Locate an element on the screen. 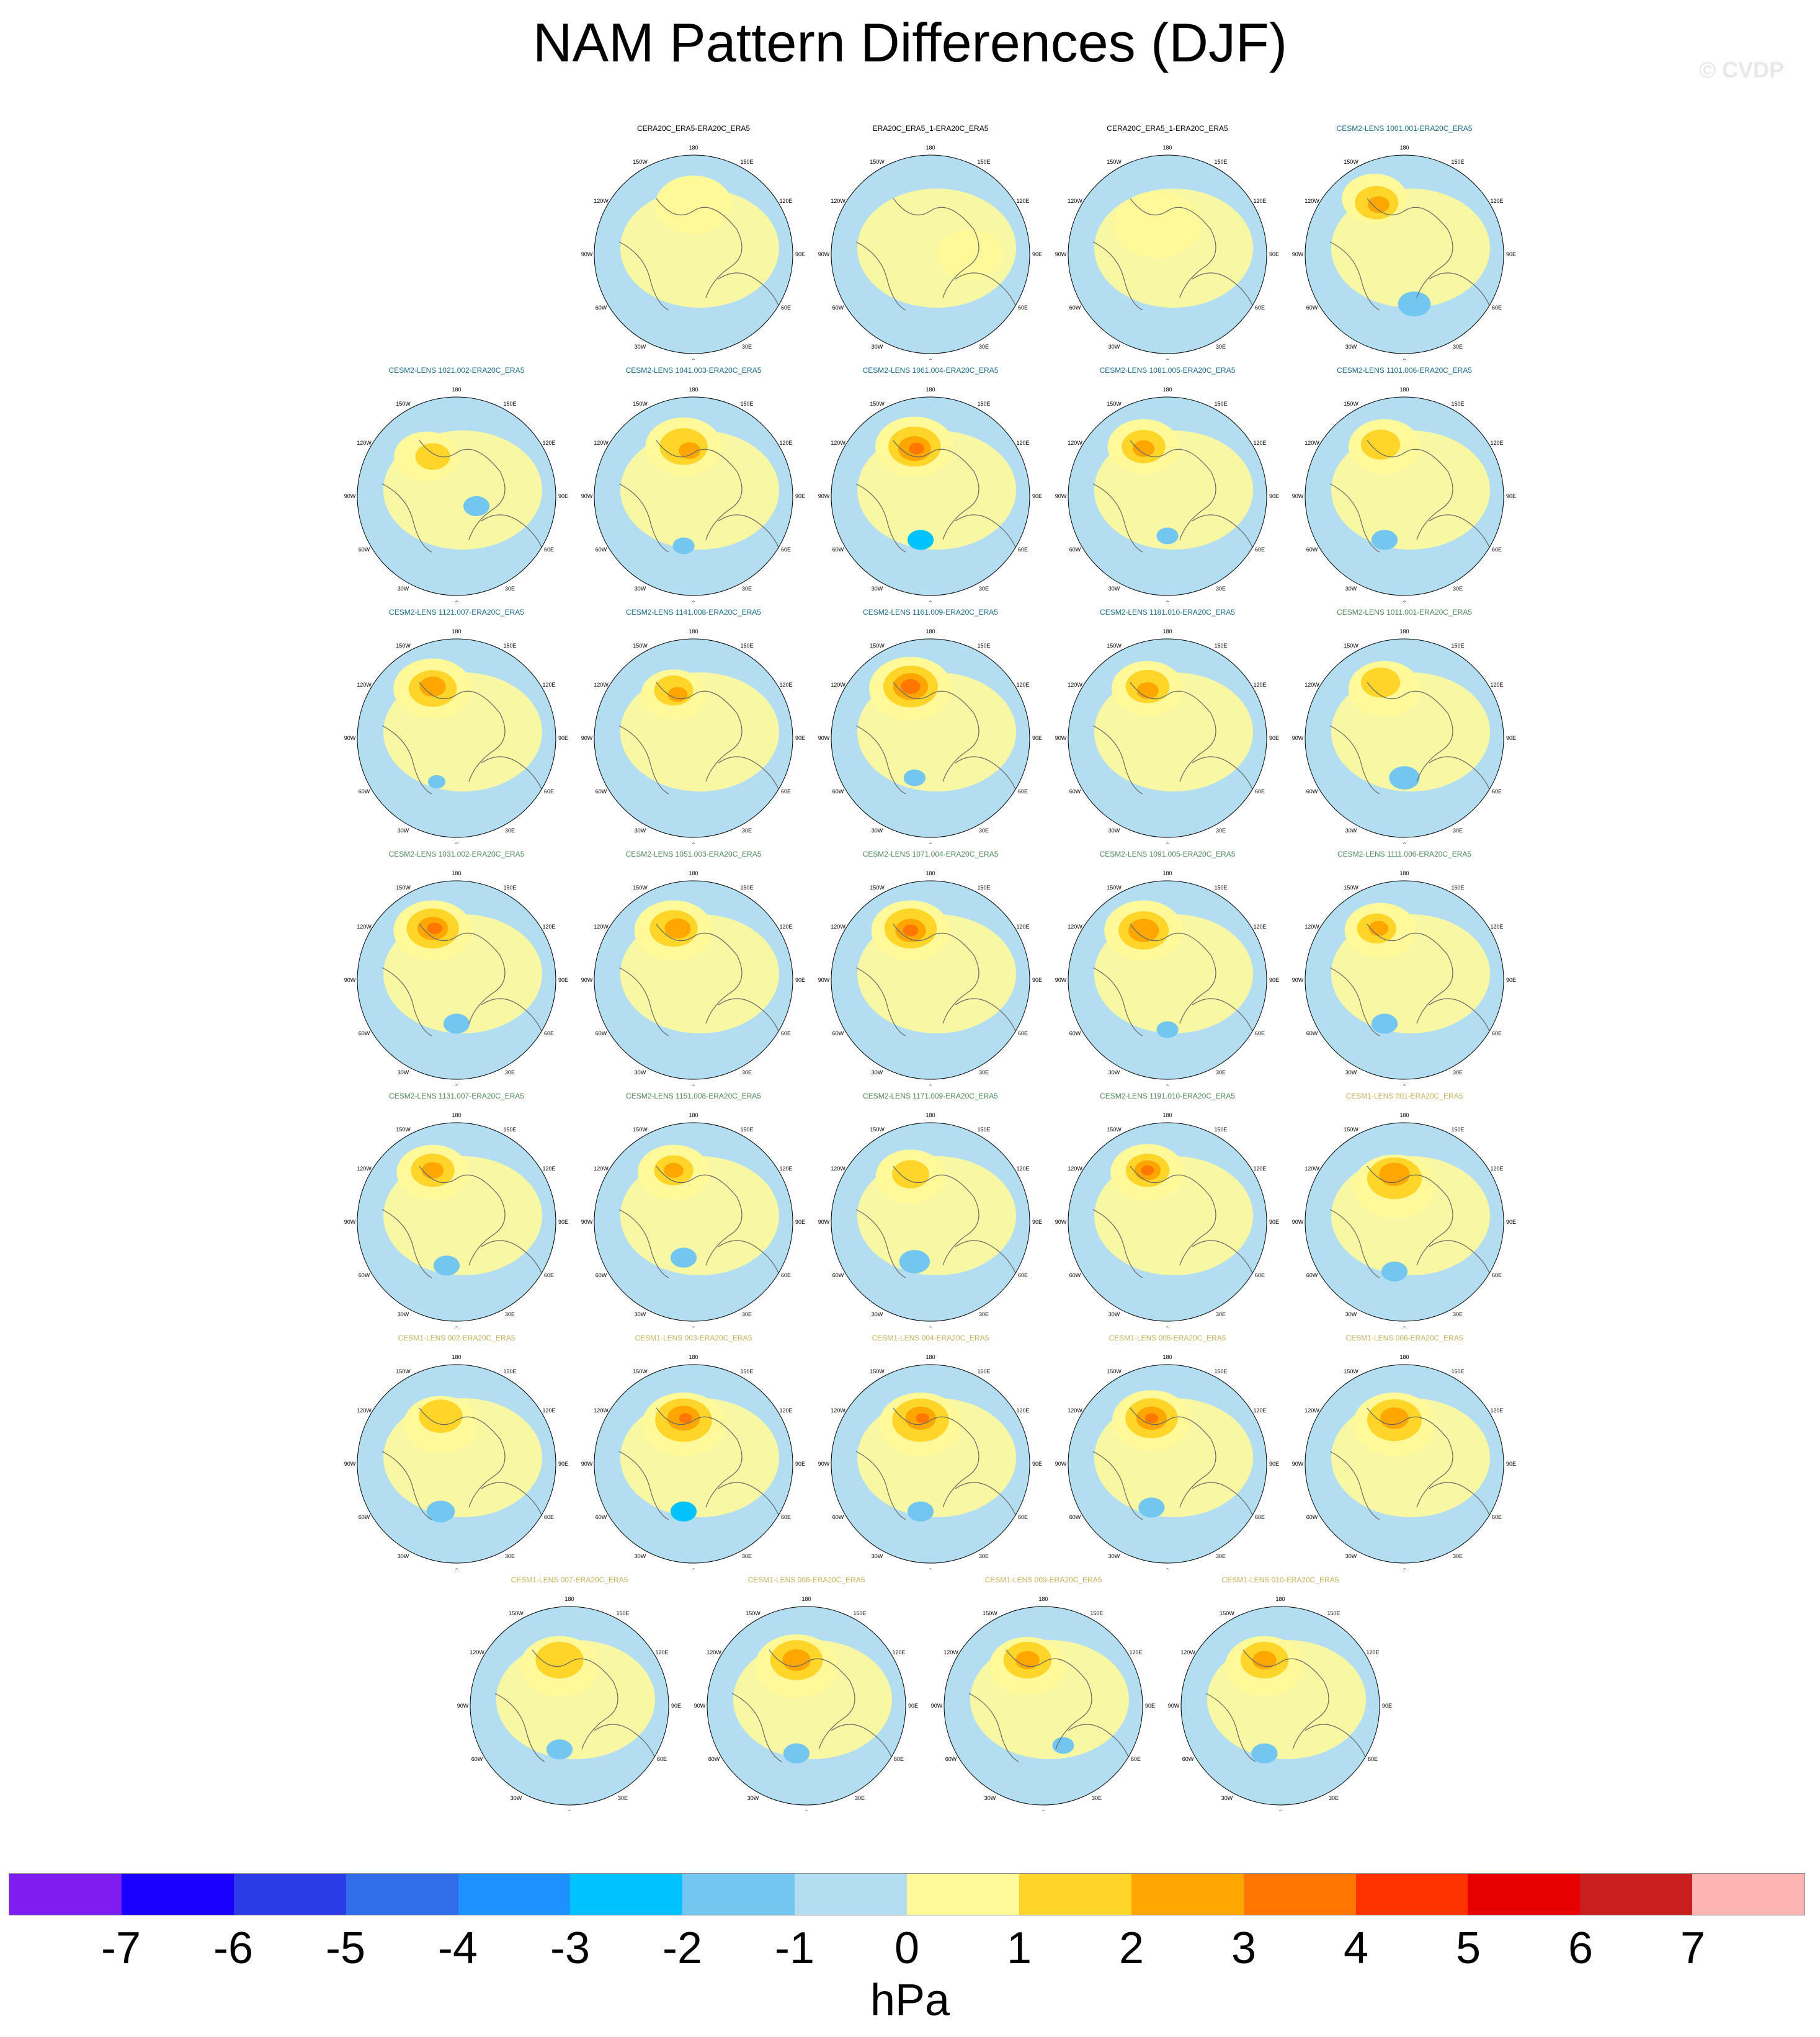  panel-title: CESM2-LENS 1151.008-ERA20C_ERA5 is located at coordinates (693, 1096).